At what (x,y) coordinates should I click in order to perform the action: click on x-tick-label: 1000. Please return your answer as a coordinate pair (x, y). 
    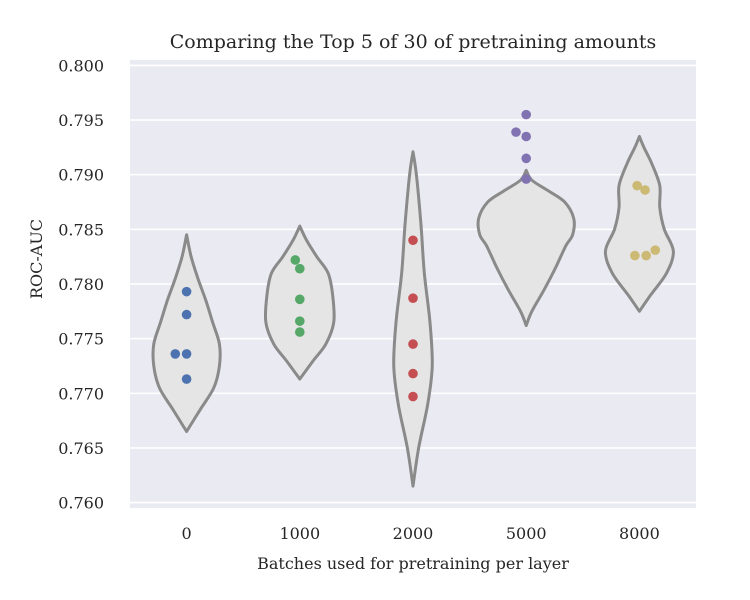
    Looking at the image, I should click on (299, 533).